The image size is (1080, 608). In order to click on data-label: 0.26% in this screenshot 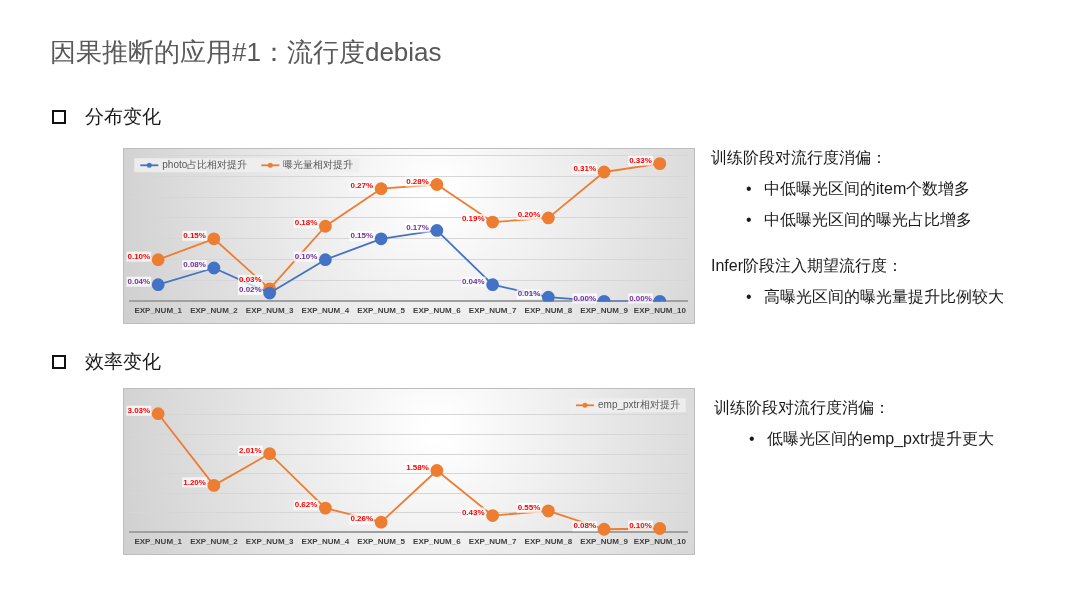, I will do `click(362, 519)`.